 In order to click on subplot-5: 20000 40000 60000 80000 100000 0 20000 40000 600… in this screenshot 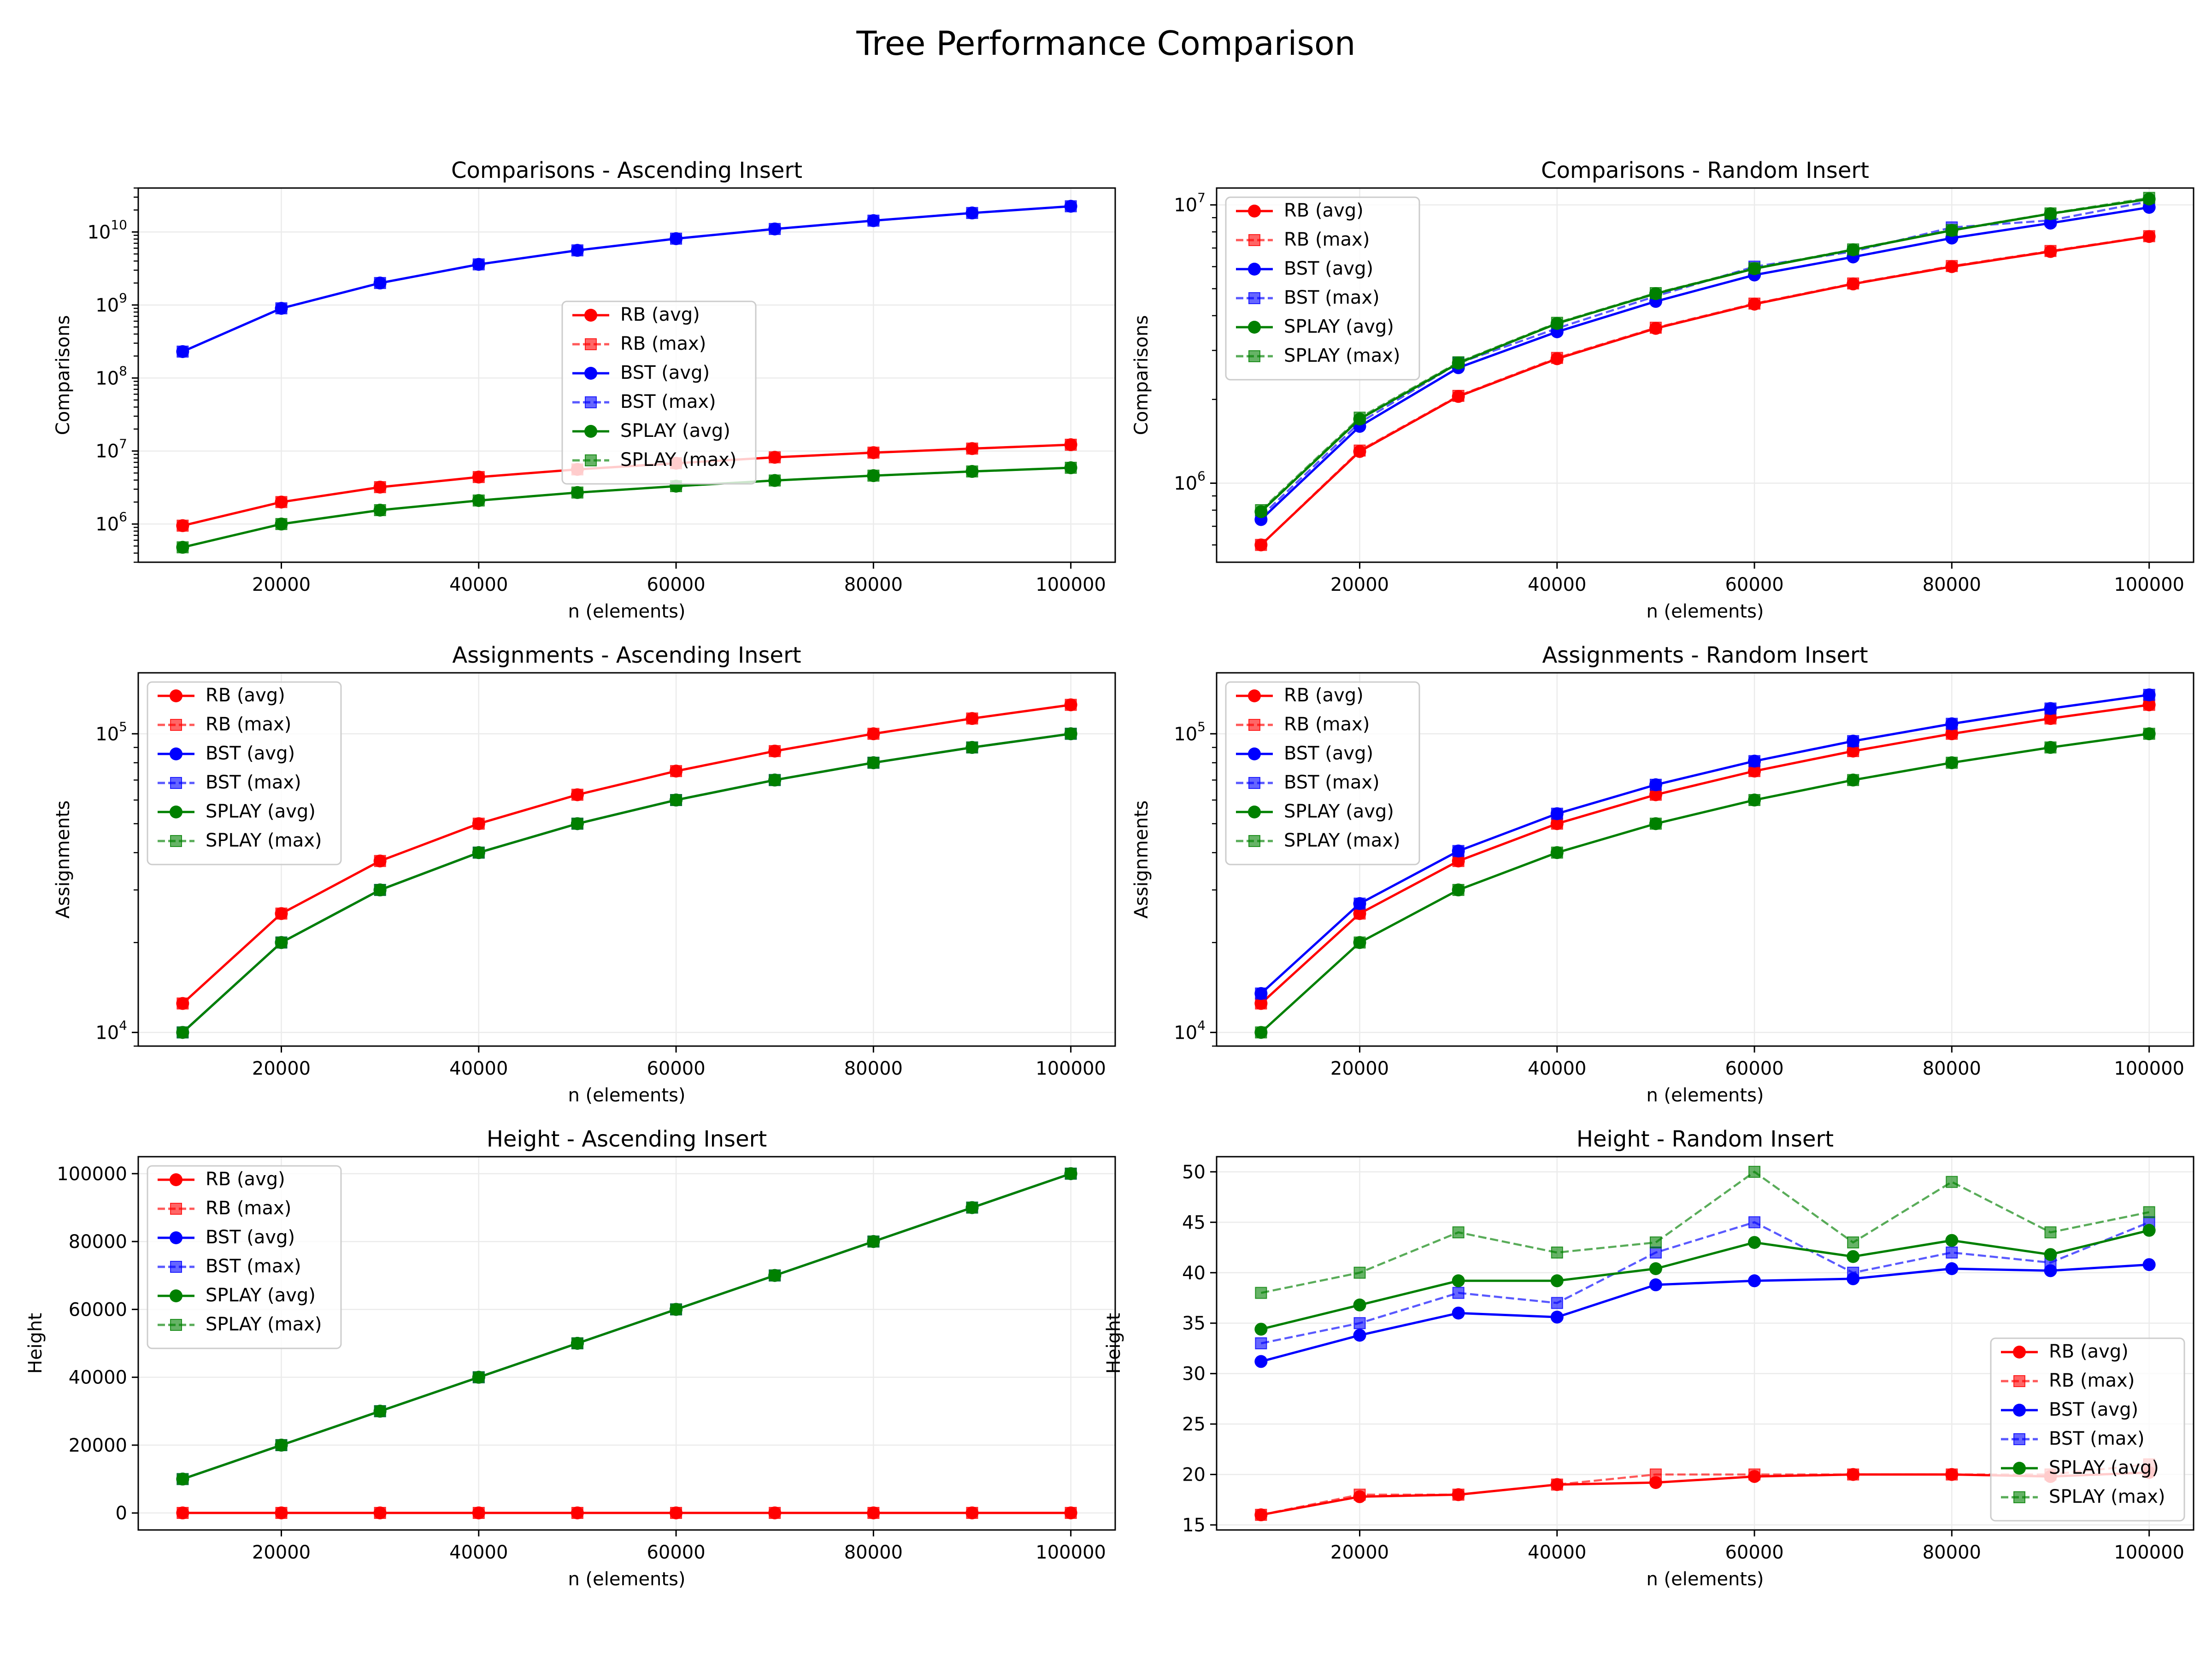, I will do `click(570, 1358)`.